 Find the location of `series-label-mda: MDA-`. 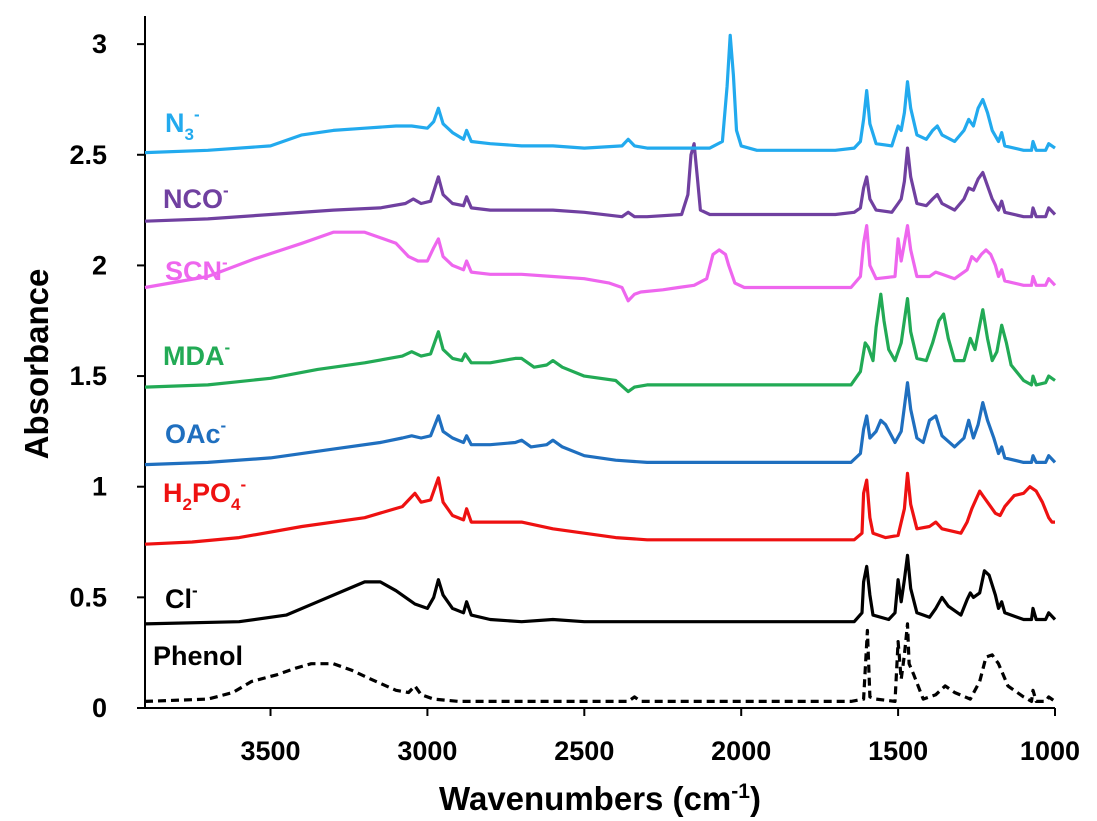

series-label-mda: MDA- is located at coordinates (196, 354).